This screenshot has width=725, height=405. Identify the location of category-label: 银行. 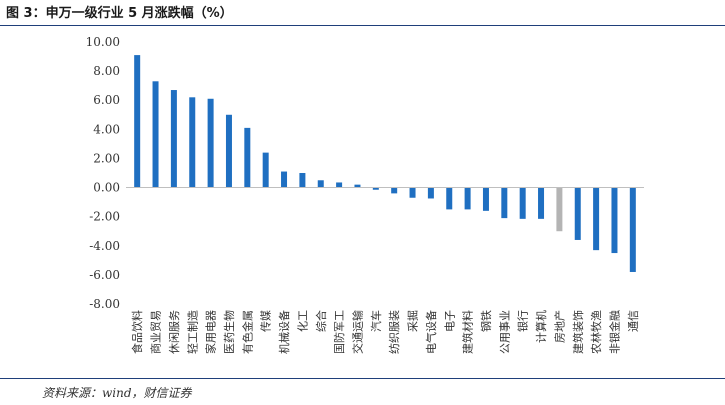
(523, 321).